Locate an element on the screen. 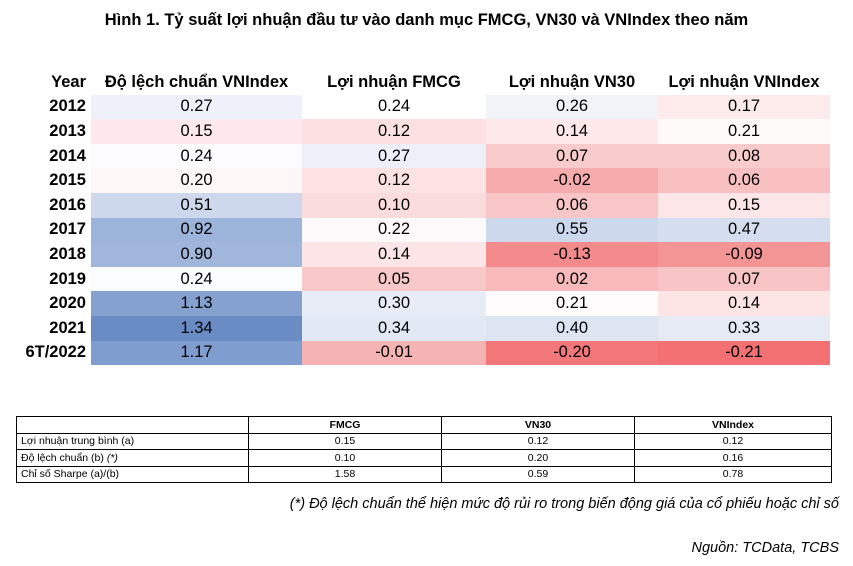 This screenshot has height=566, width=853. heatmap-cell: 0.47 is located at coordinates (744, 230).